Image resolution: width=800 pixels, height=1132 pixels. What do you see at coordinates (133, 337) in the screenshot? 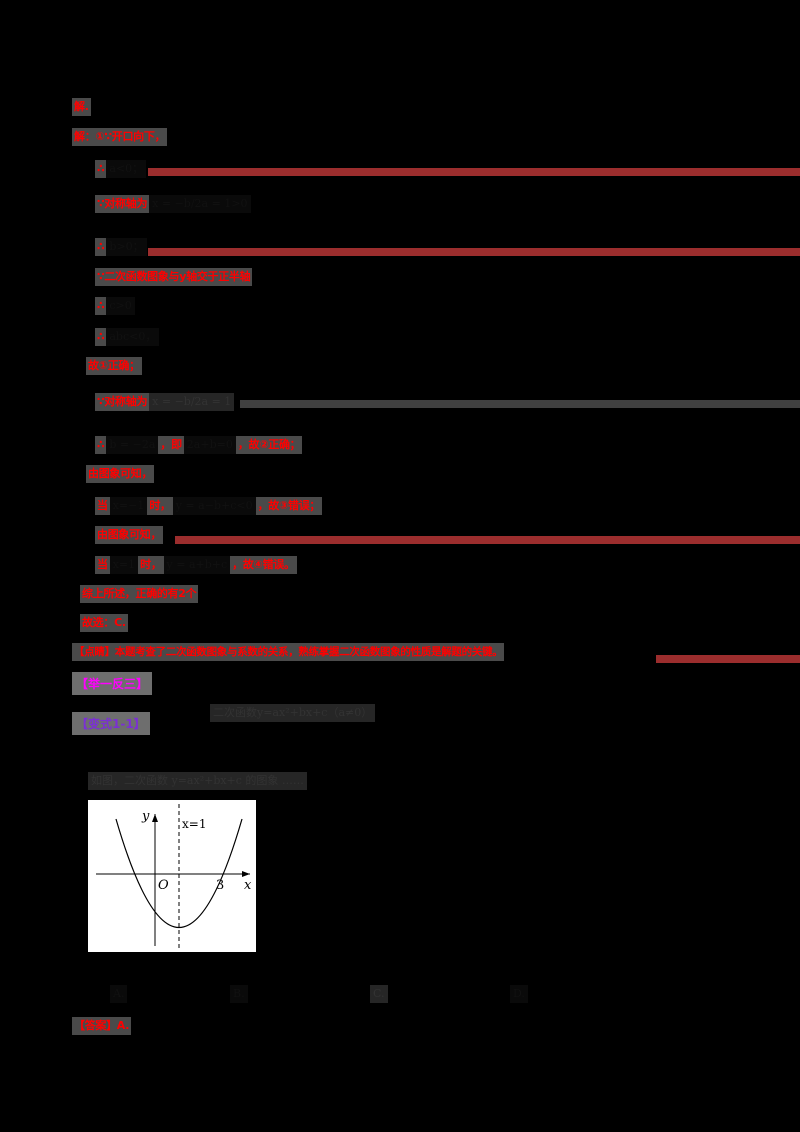
I see `math-expression: abc<0，` at bounding box center [133, 337].